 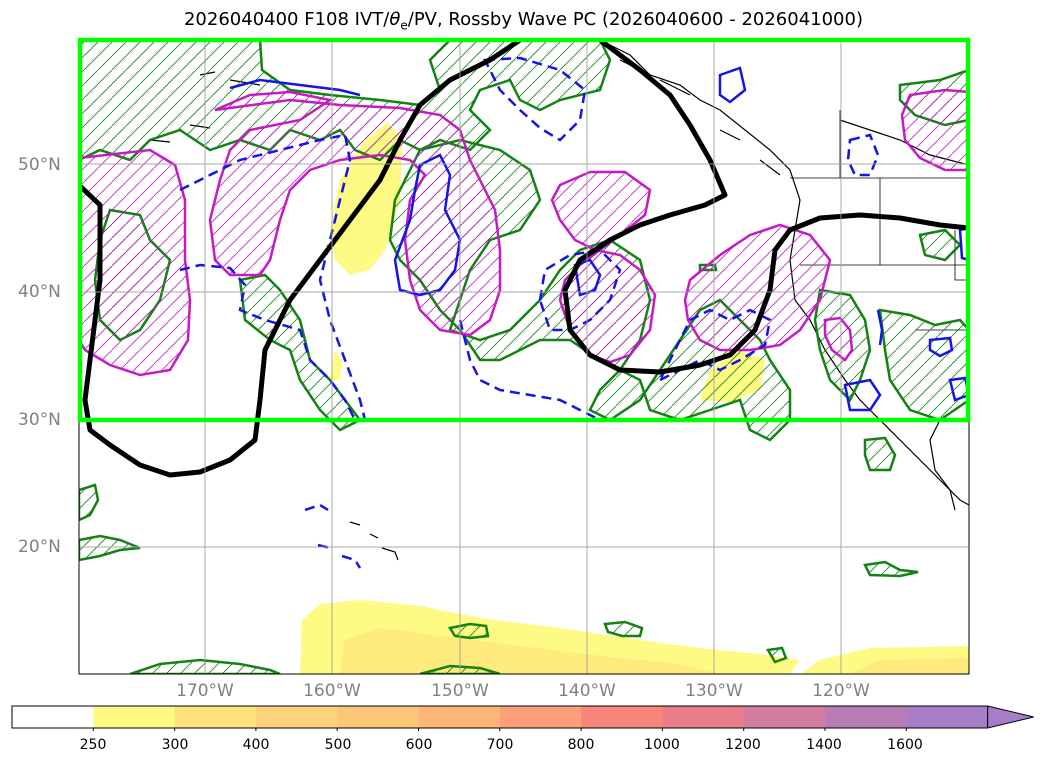 I want to click on colorbar-tick-label: 500, so click(x=338, y=745).